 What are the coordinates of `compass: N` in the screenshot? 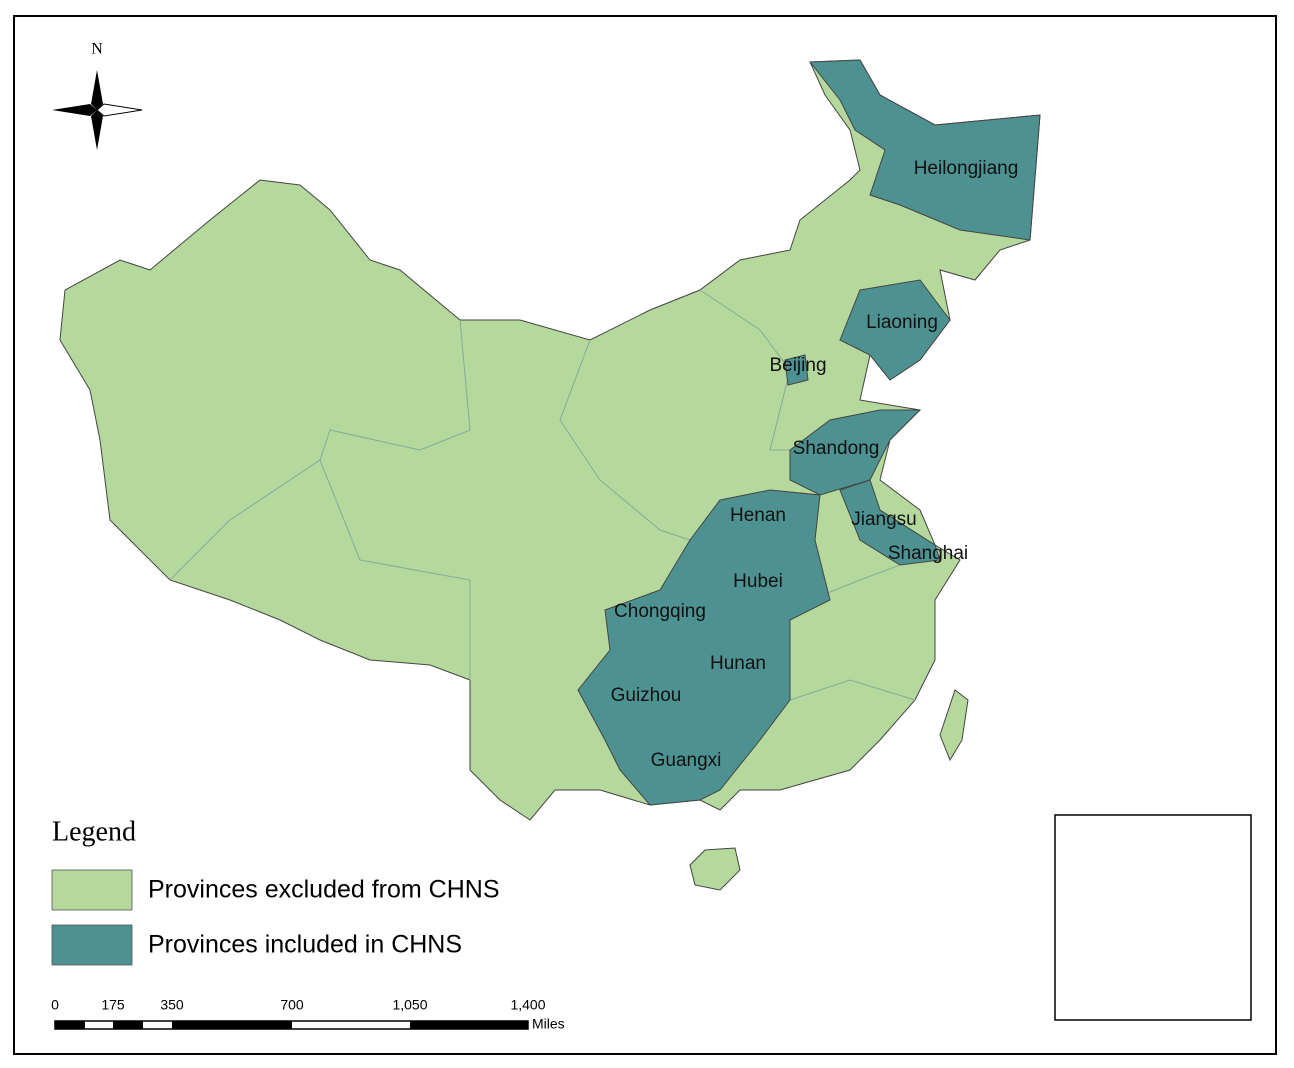 It's located at (97, 95).